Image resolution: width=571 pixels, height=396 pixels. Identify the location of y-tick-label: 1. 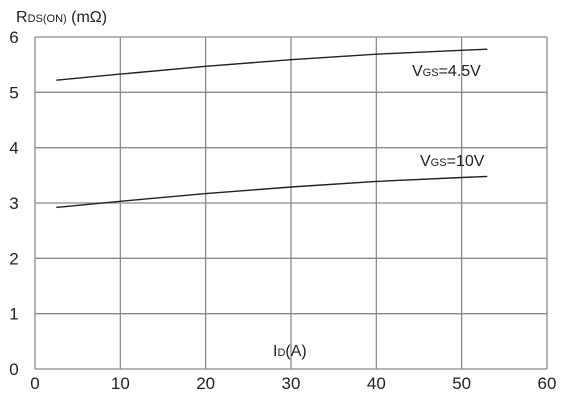
(13, 314).